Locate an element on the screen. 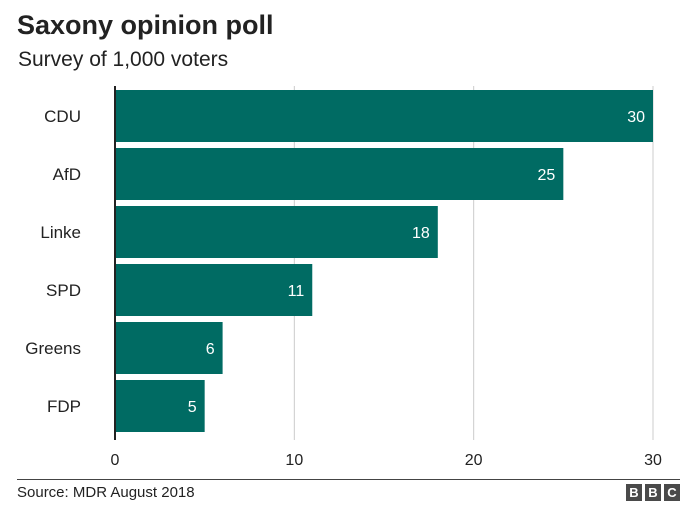  bar-value-label: 5 is located at coordinates (192, 407).